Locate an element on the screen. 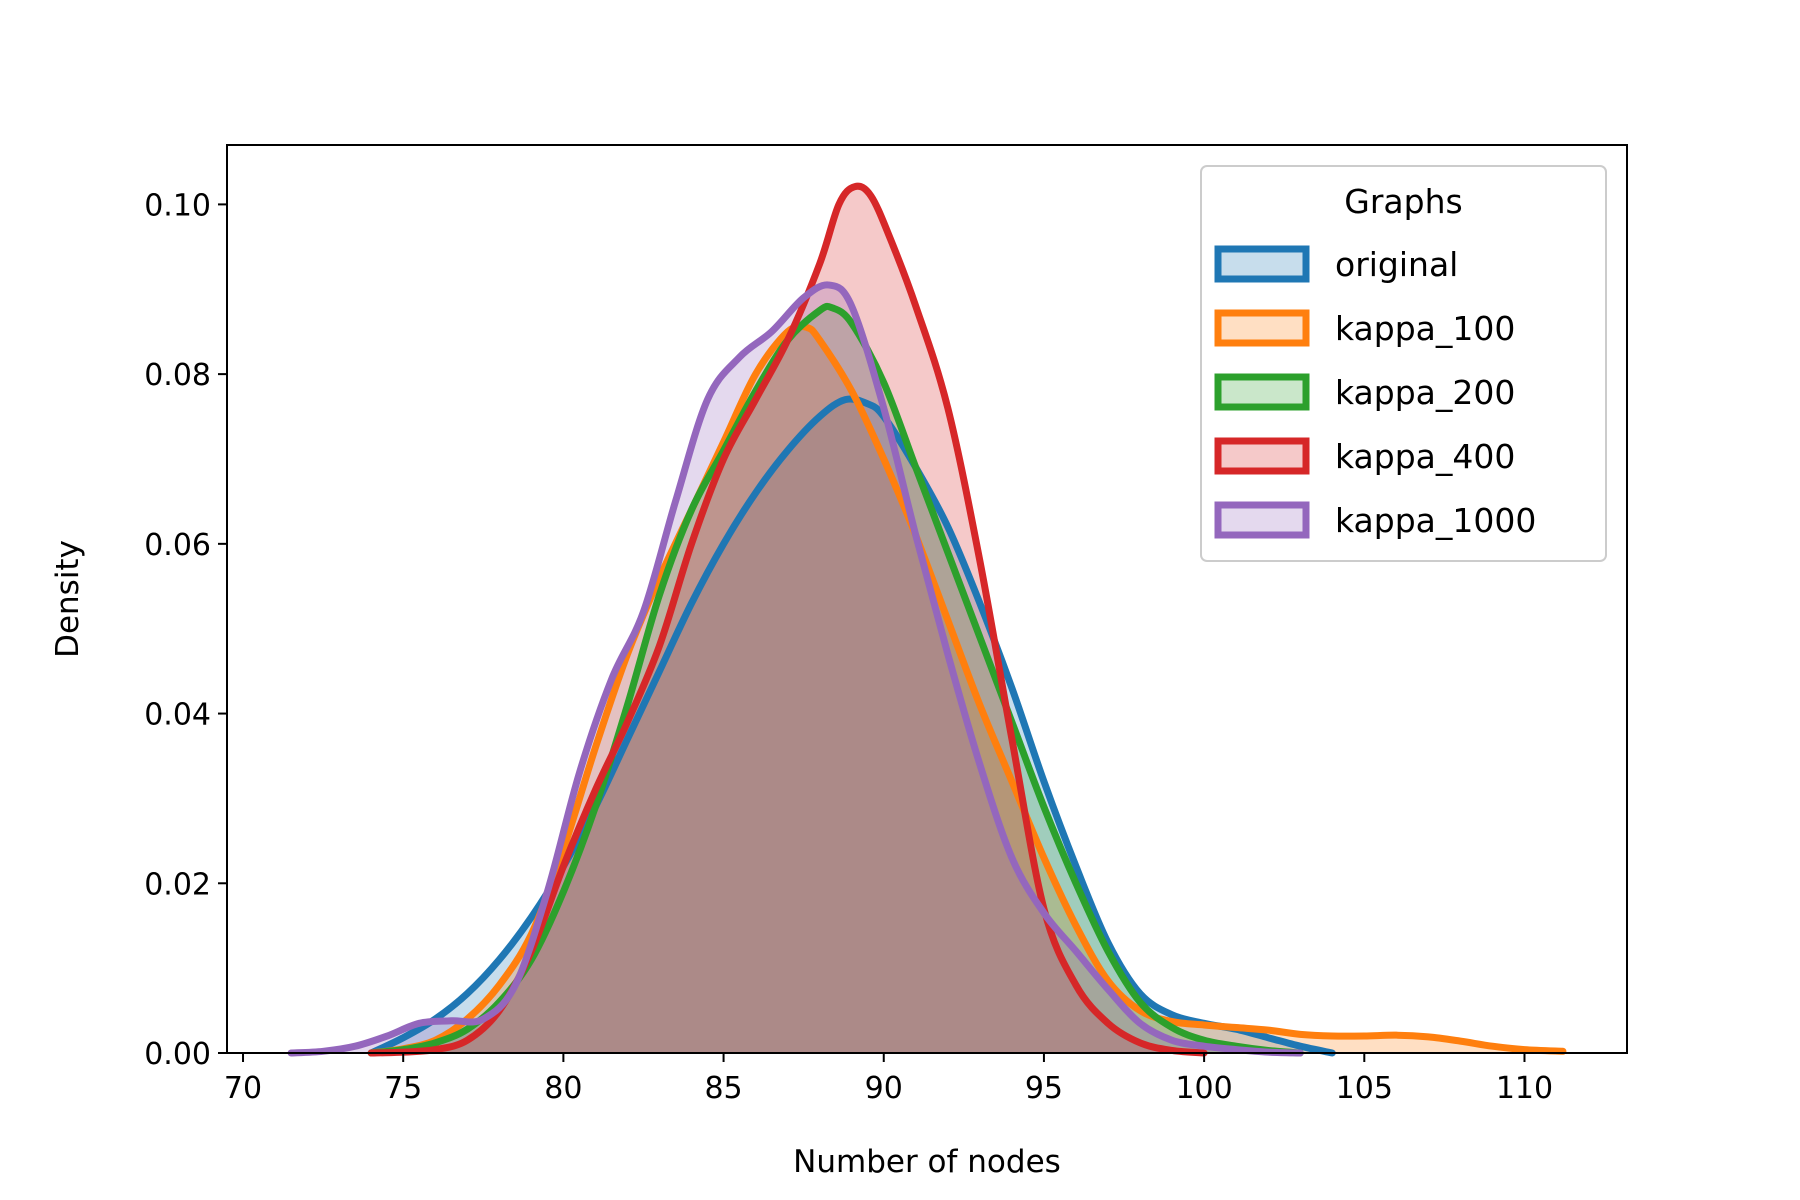 The width and height of the screenshot is (1800, 1200). x-axis-label: Number of nodes is located at coordinates (927, 1162).